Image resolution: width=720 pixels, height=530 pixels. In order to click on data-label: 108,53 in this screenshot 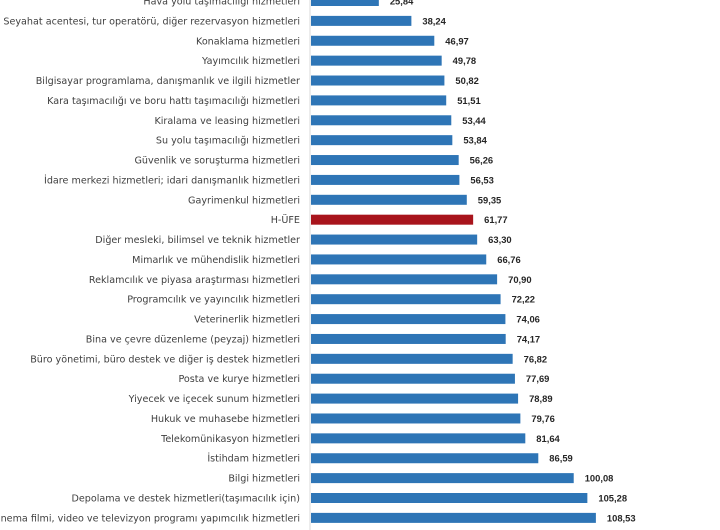, I will do `click(621, 517)`.